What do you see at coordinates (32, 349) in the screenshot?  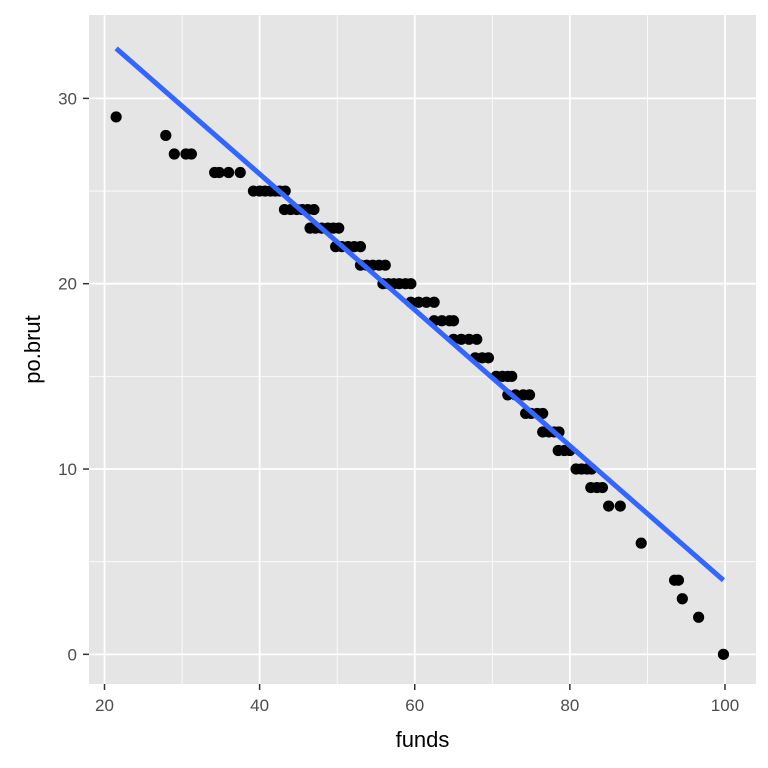 I see `y-axis-title: po.brut` at bounding box center [32, 349].